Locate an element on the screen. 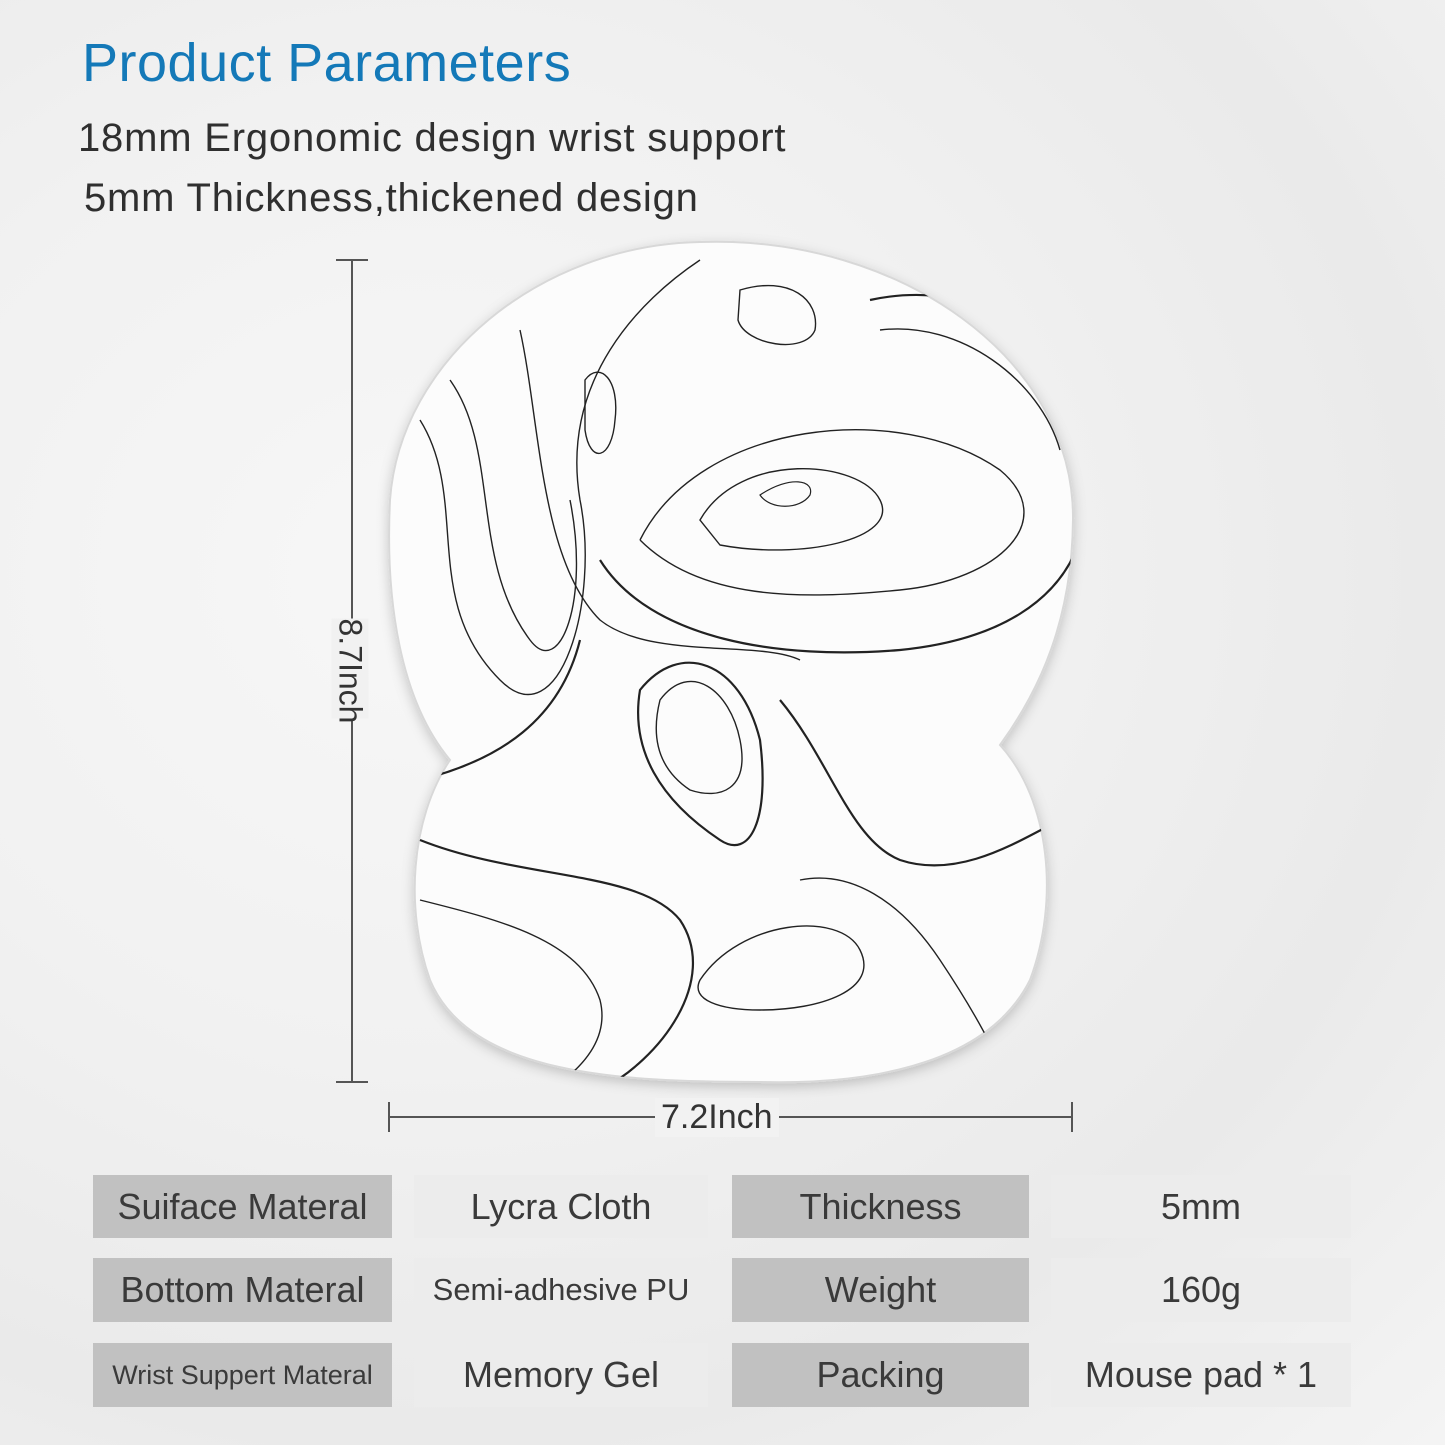  spec-label: Bottom Materal is located at coordinates (242, 1290).